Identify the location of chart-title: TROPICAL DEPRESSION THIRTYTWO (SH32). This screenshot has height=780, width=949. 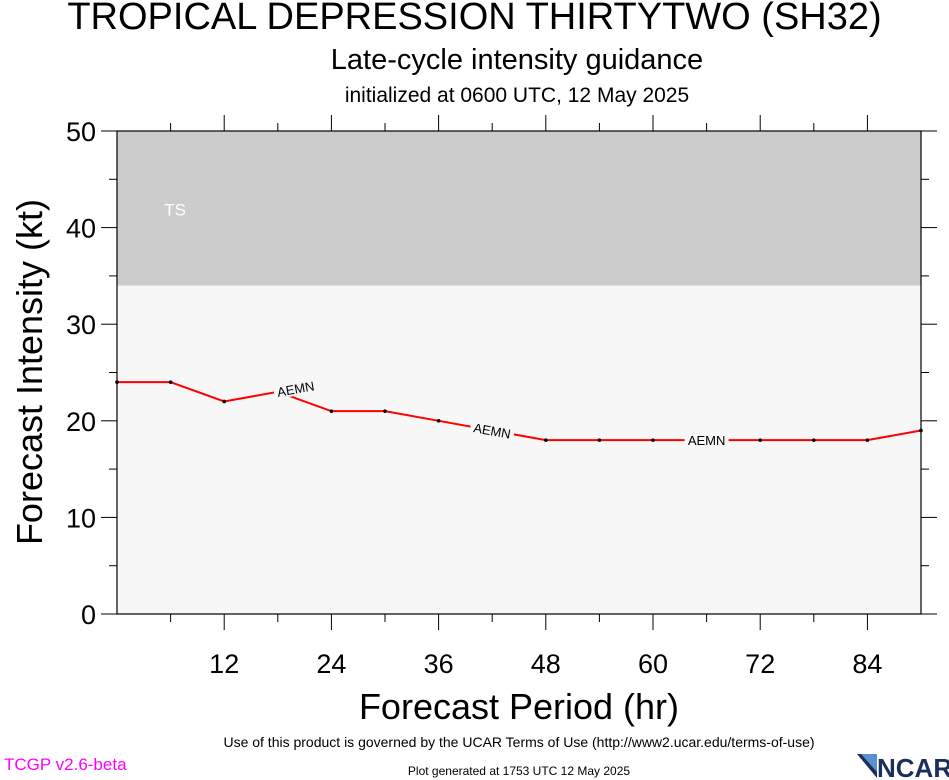
(474, 19).